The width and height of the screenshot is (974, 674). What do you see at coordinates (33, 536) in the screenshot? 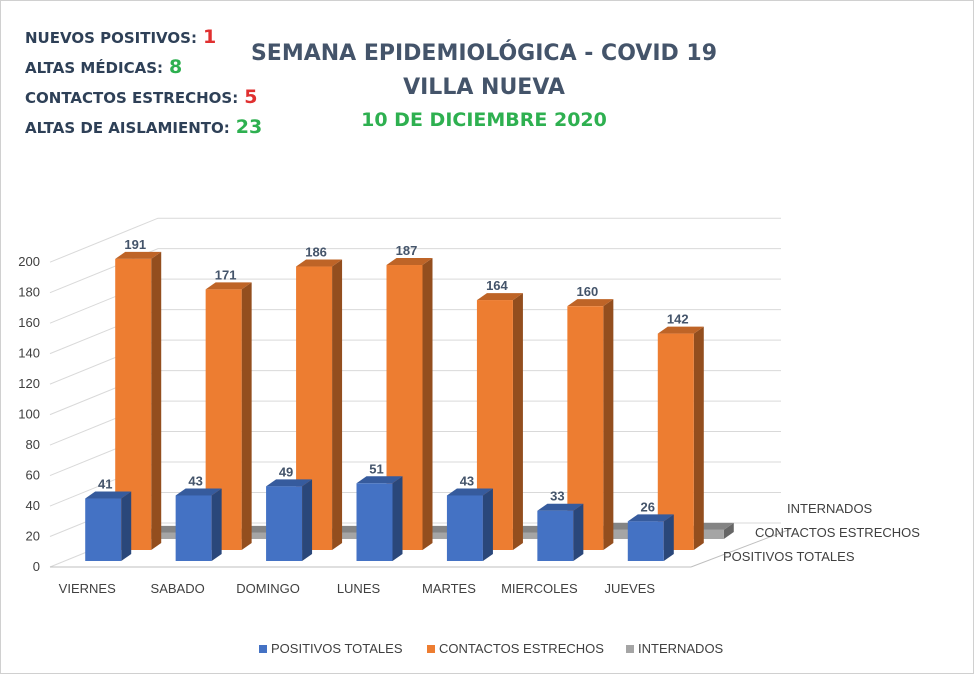
I see `y-tick-label: 20` at bounding box center [33, 536].